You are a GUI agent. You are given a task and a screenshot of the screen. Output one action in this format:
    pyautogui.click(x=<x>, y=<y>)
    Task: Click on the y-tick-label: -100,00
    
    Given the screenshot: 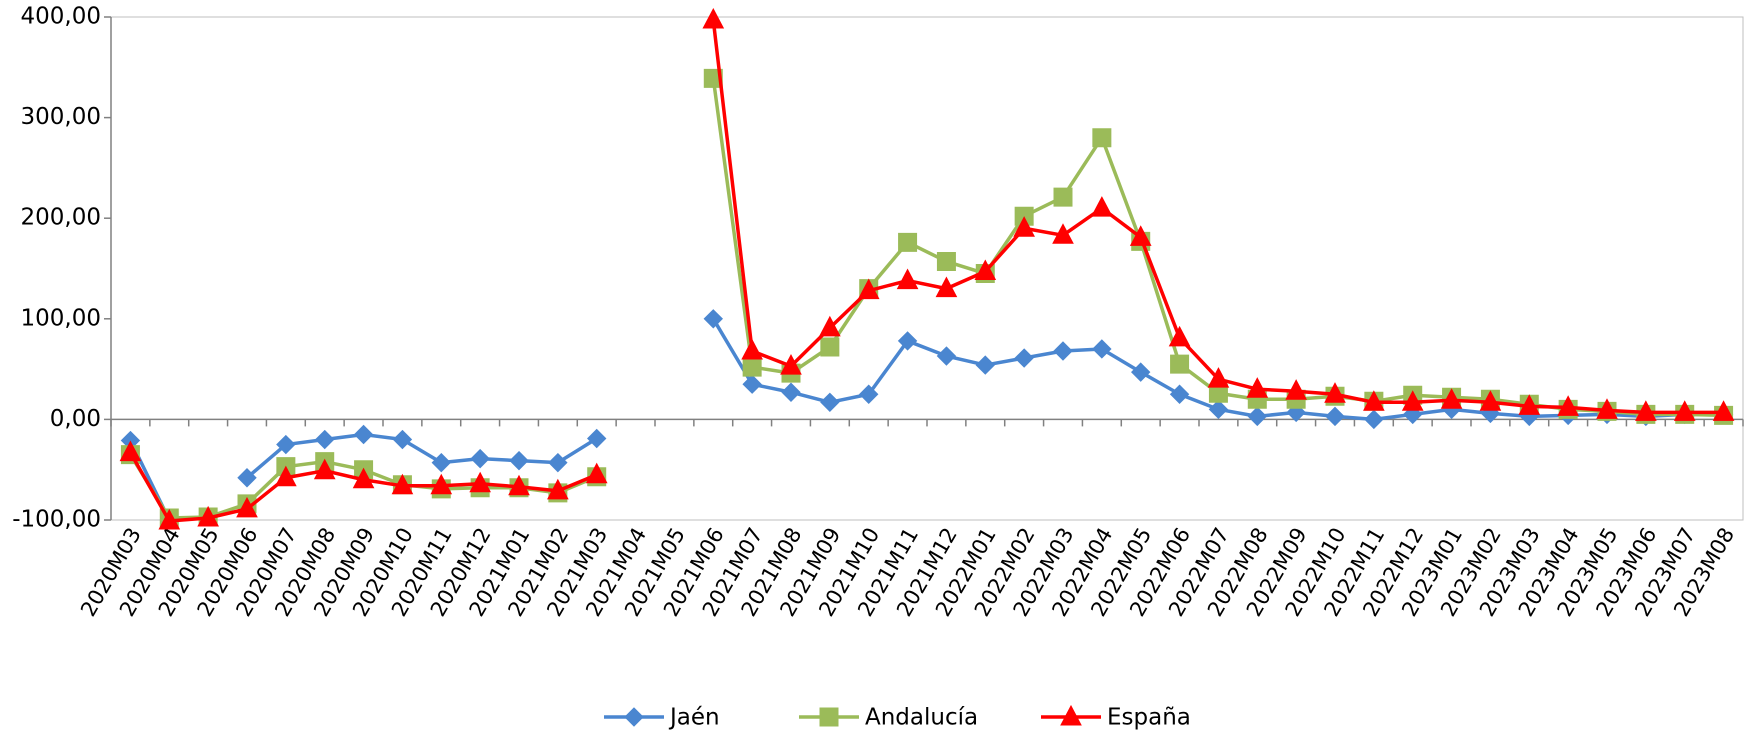 What is the action you would take?
    pyautogui.click(x=56, y=520)
    